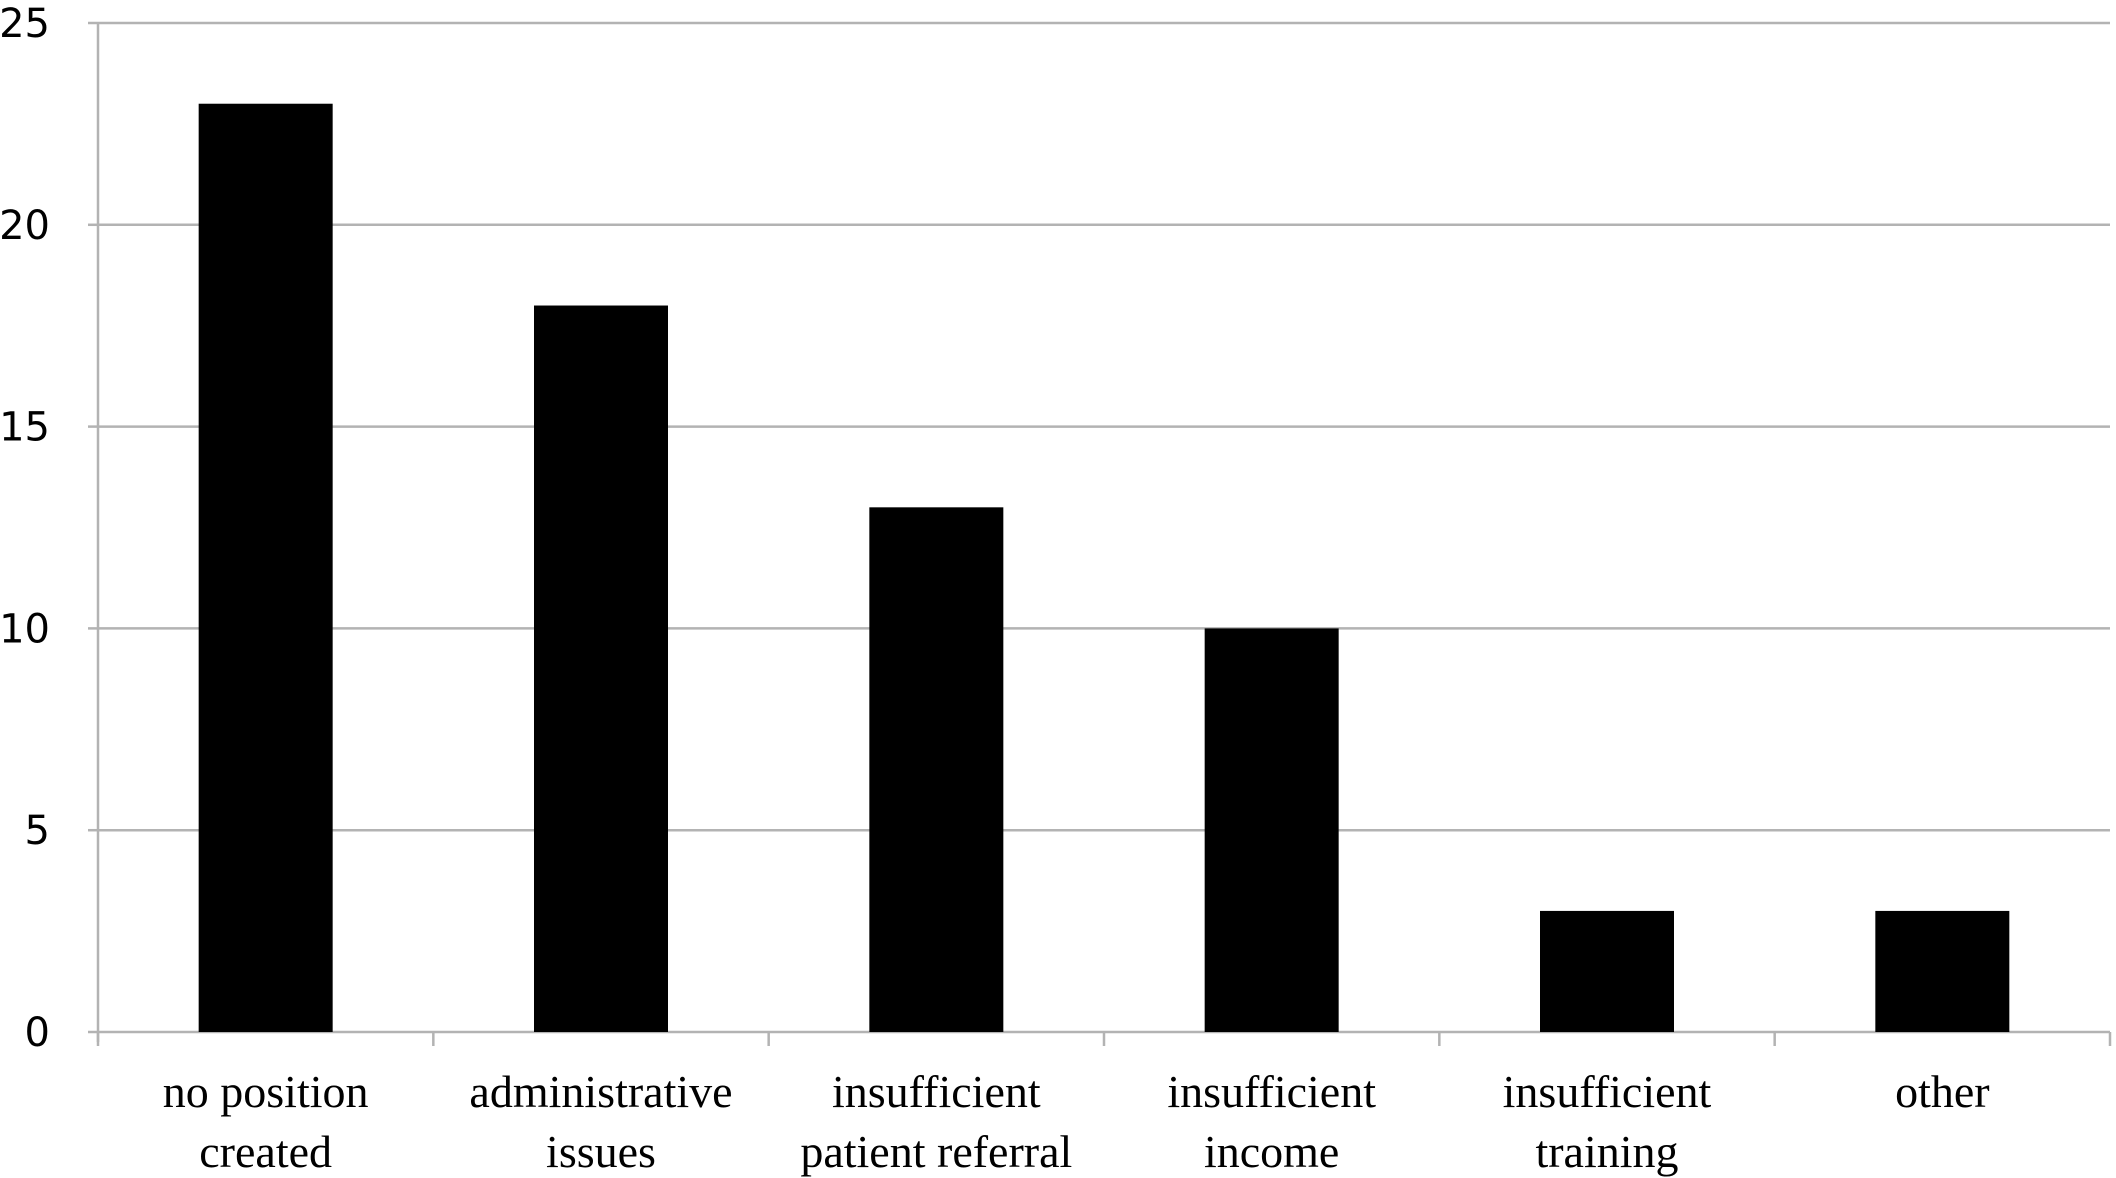 The image size is (2116, 1178). I want to click on x-tick-label-line: income, so click(1271, 1151).